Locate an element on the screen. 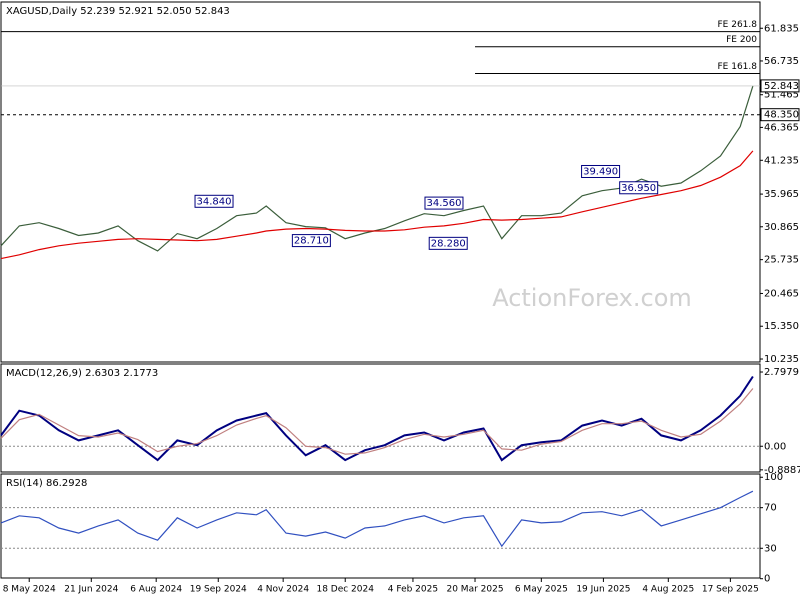 The height and width of the screenshot is (600, 800). annotation-label: 34.840 is located at coordinates (214, 201).